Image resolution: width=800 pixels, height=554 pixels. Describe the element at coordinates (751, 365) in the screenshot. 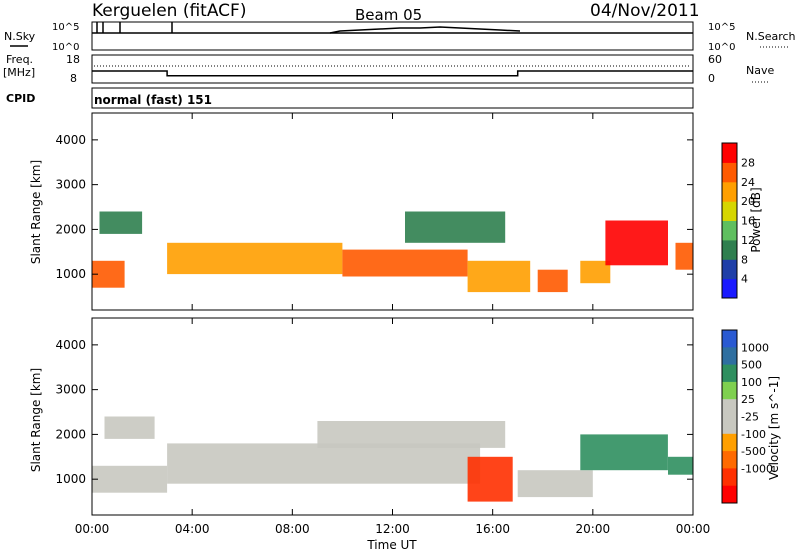

I see `velocity-colorbar-tick: 500` at that location.